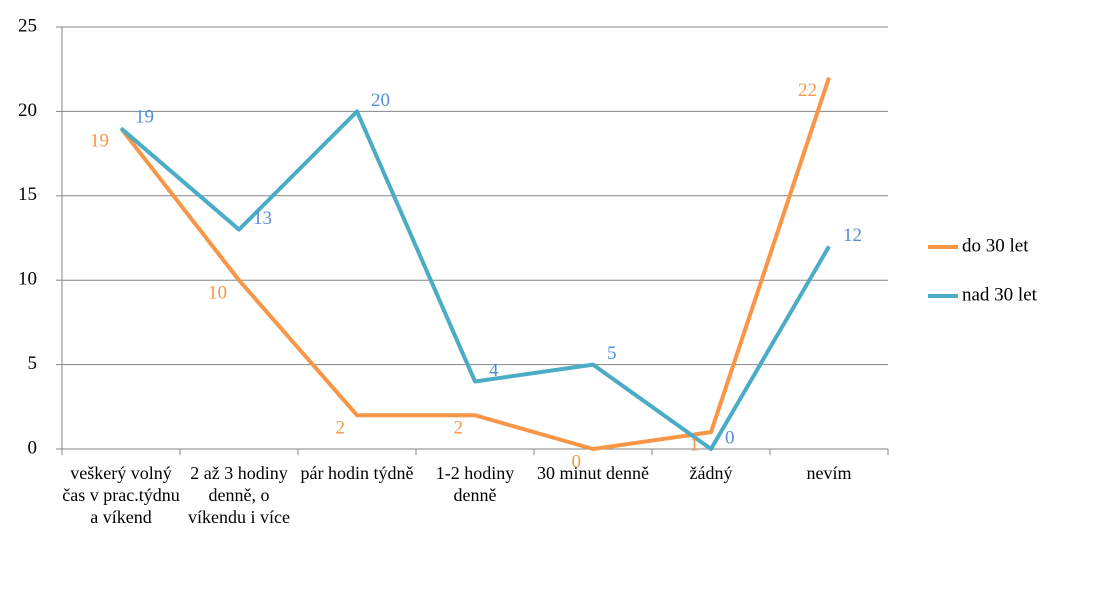 The width and height of the screenshot is (1094, 614). I want to click on x-label-box: 1-2 hodiny denně, so click(475, 484).